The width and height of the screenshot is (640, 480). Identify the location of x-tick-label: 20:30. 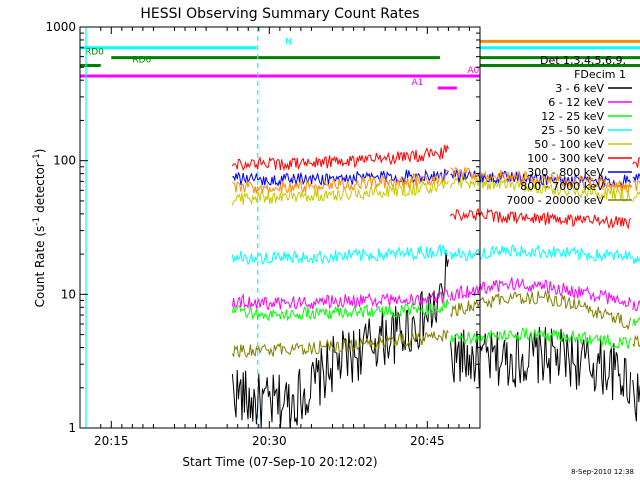
(269, 441).